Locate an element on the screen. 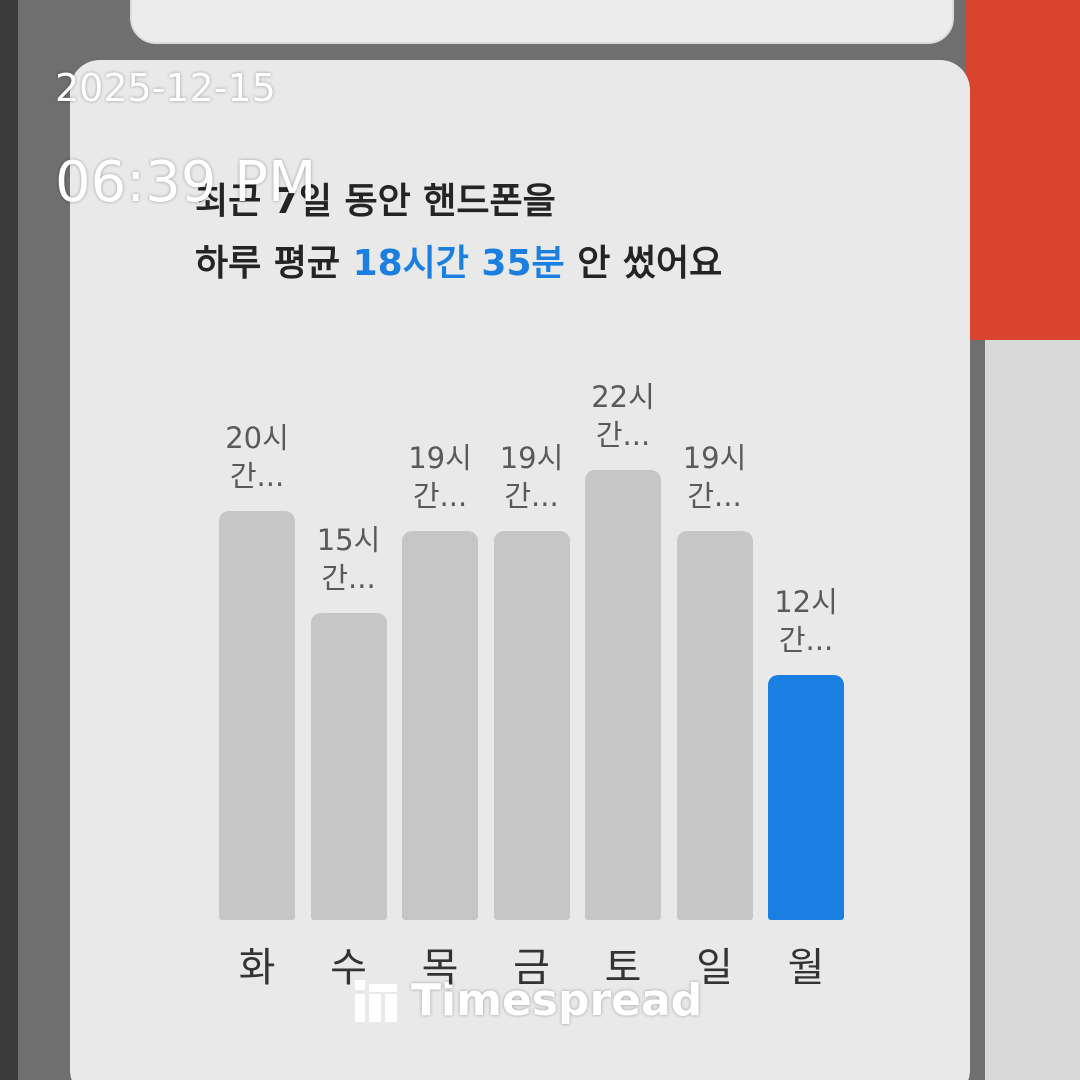 Image resolution: width=1080 pixels, height=1080 pixels. watermark-text: Timespread is located at coordinates (557, 1000).